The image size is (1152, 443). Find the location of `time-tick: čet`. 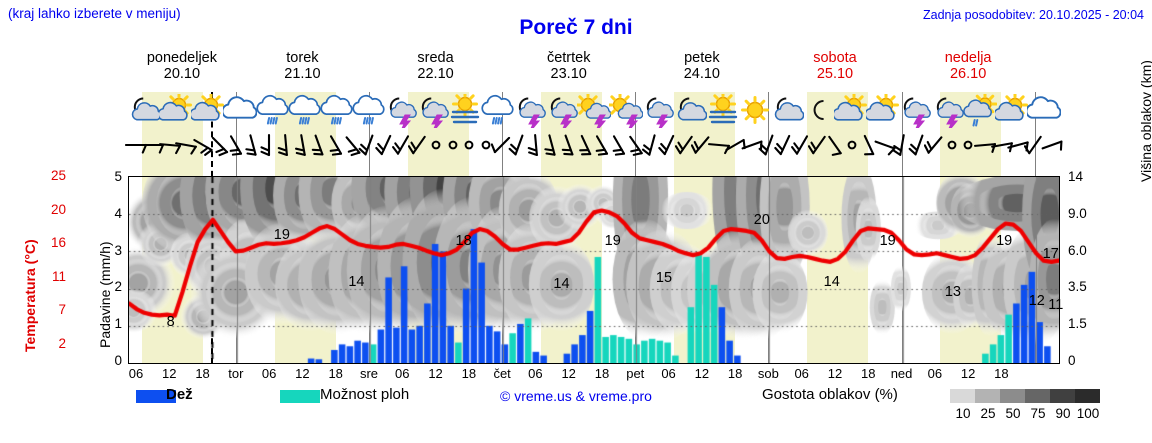

time-tick: čet is located at coordinates (502, 373).